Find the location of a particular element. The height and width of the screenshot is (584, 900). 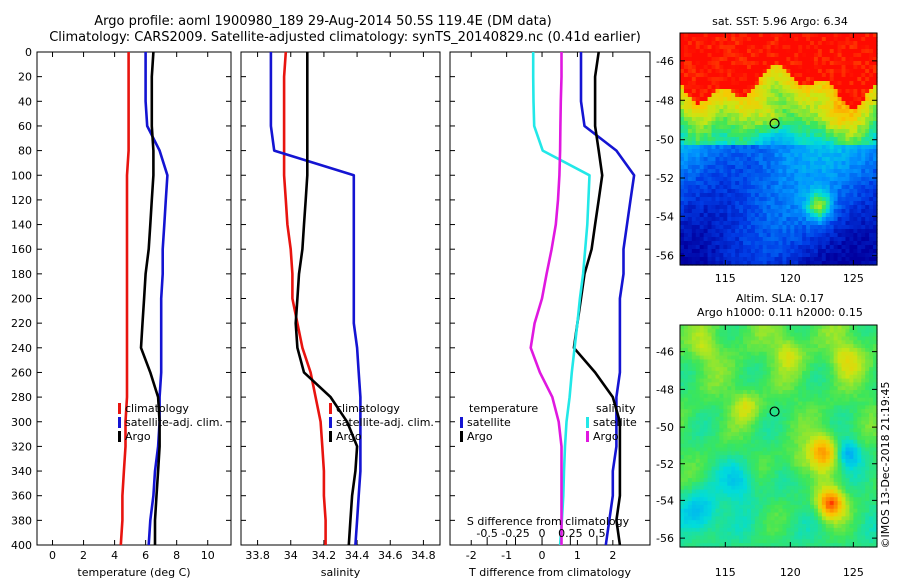

s-tick-label: 0.25 is located at coordinates (570, 533).